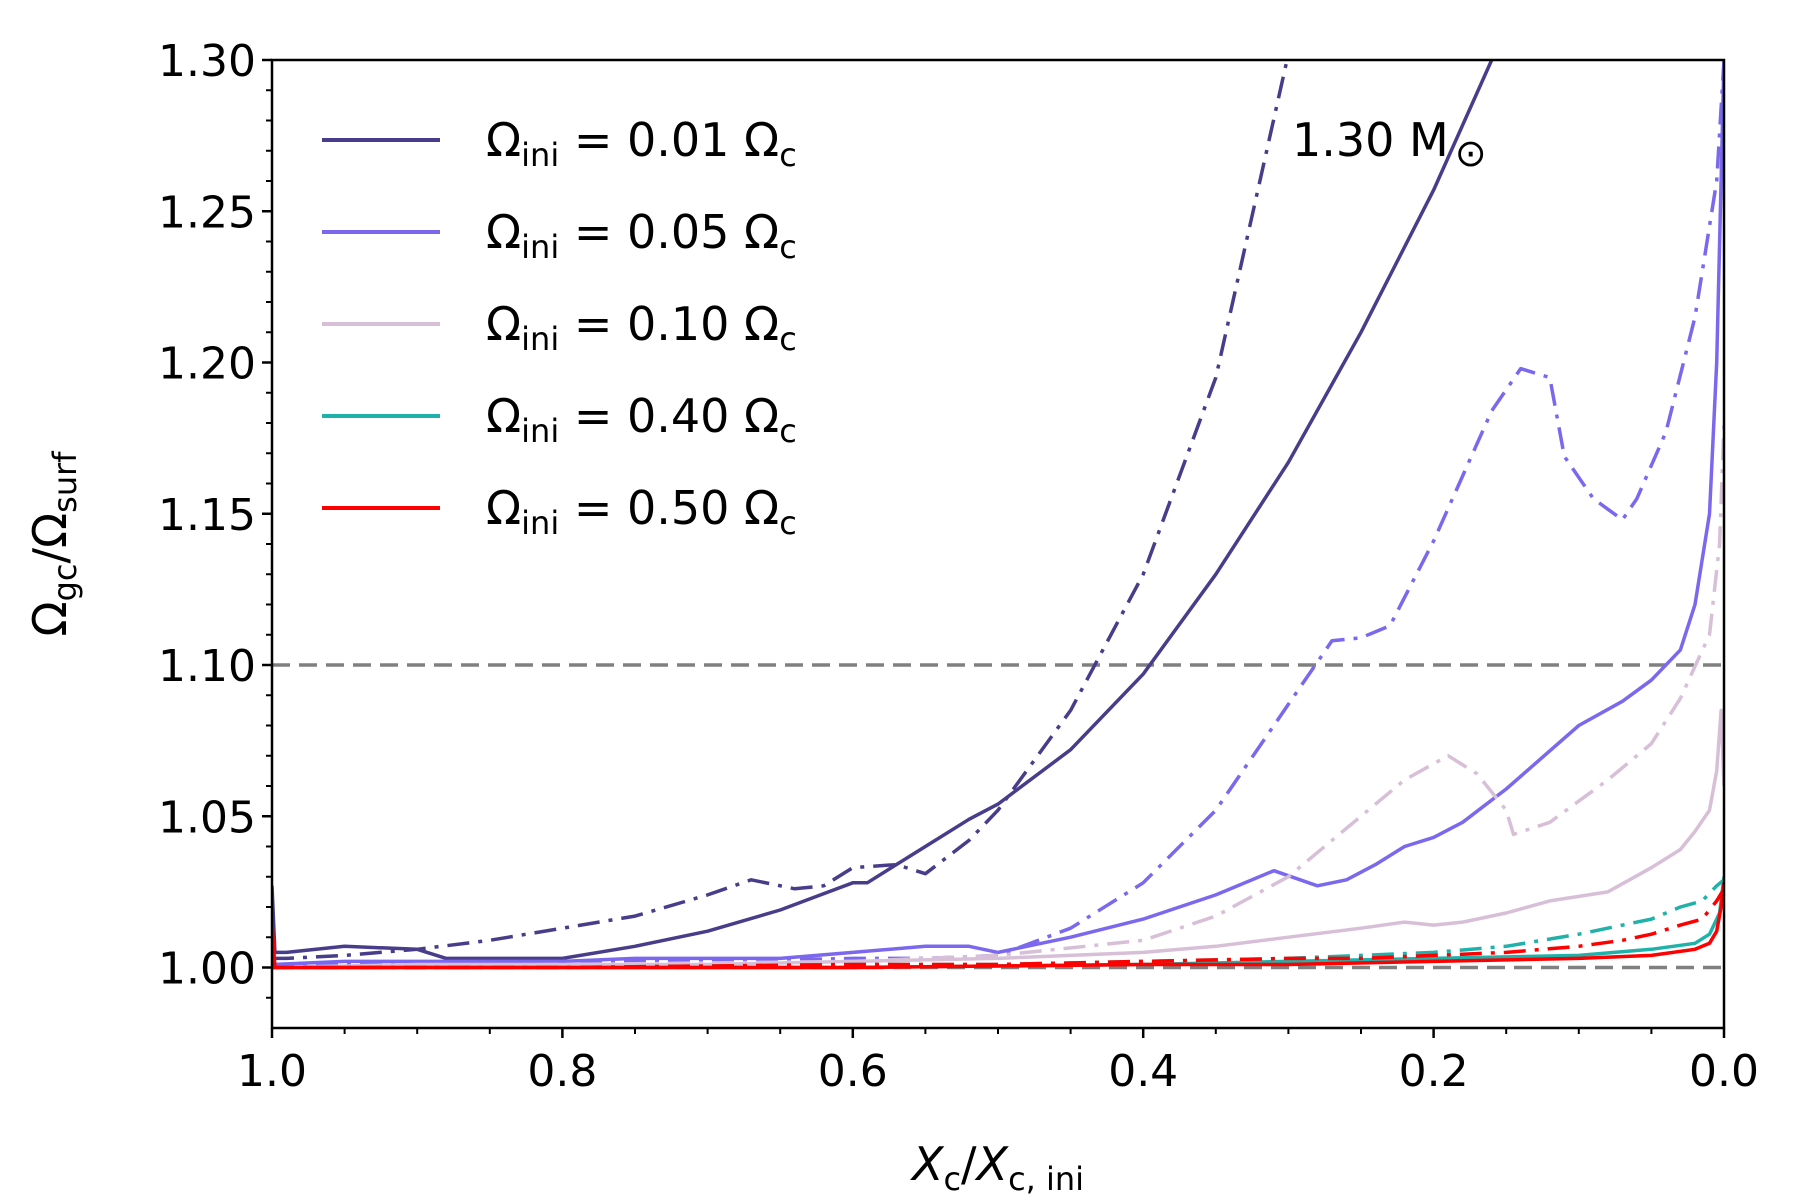 This screenshot has width=1800, height=1200. I want to click on legend-label-0: Ωini = 0.01 Ωc, so click(641, 143).